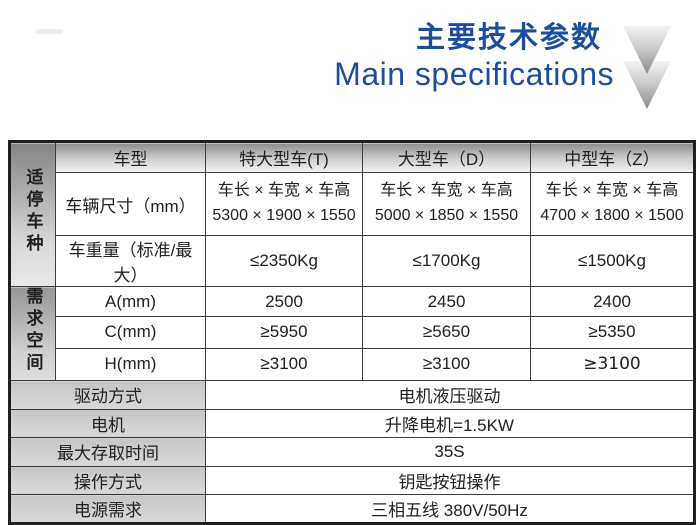  I want to click on motor-value: 升降电机=1.5KW, so click(450, 423).